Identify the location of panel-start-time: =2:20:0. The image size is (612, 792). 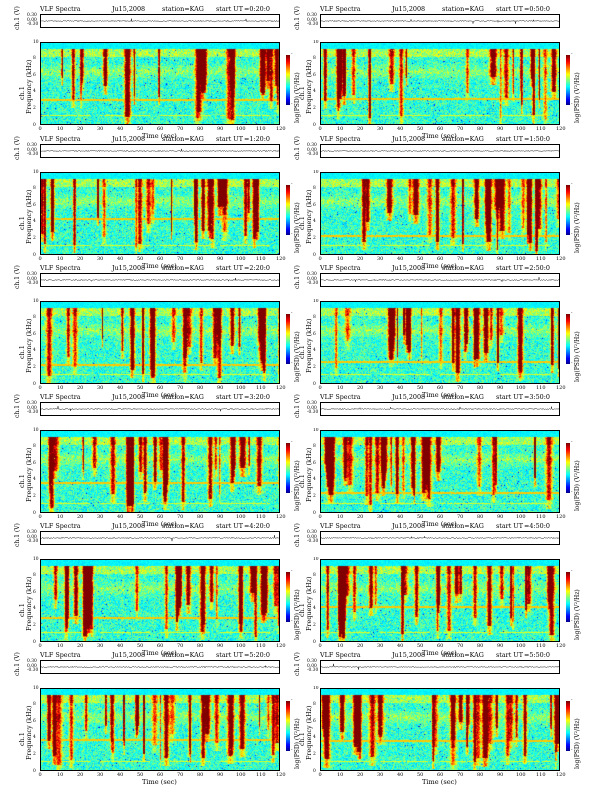
(257, 268).